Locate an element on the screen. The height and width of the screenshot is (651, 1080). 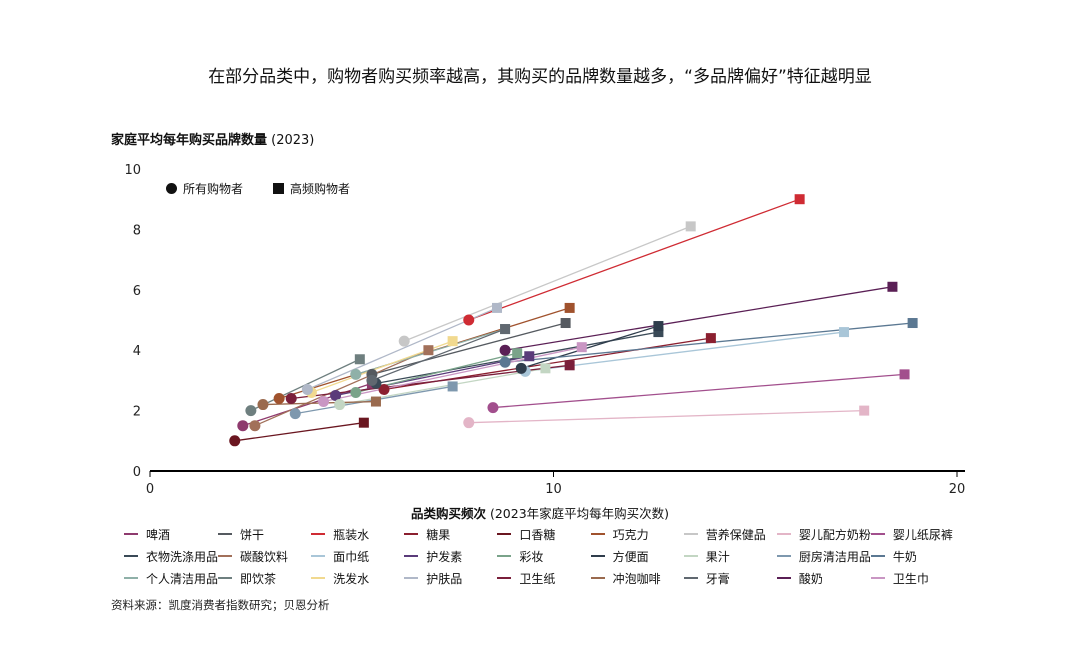
legend-item: 卫生纸 is located at coordinates (543, 578).